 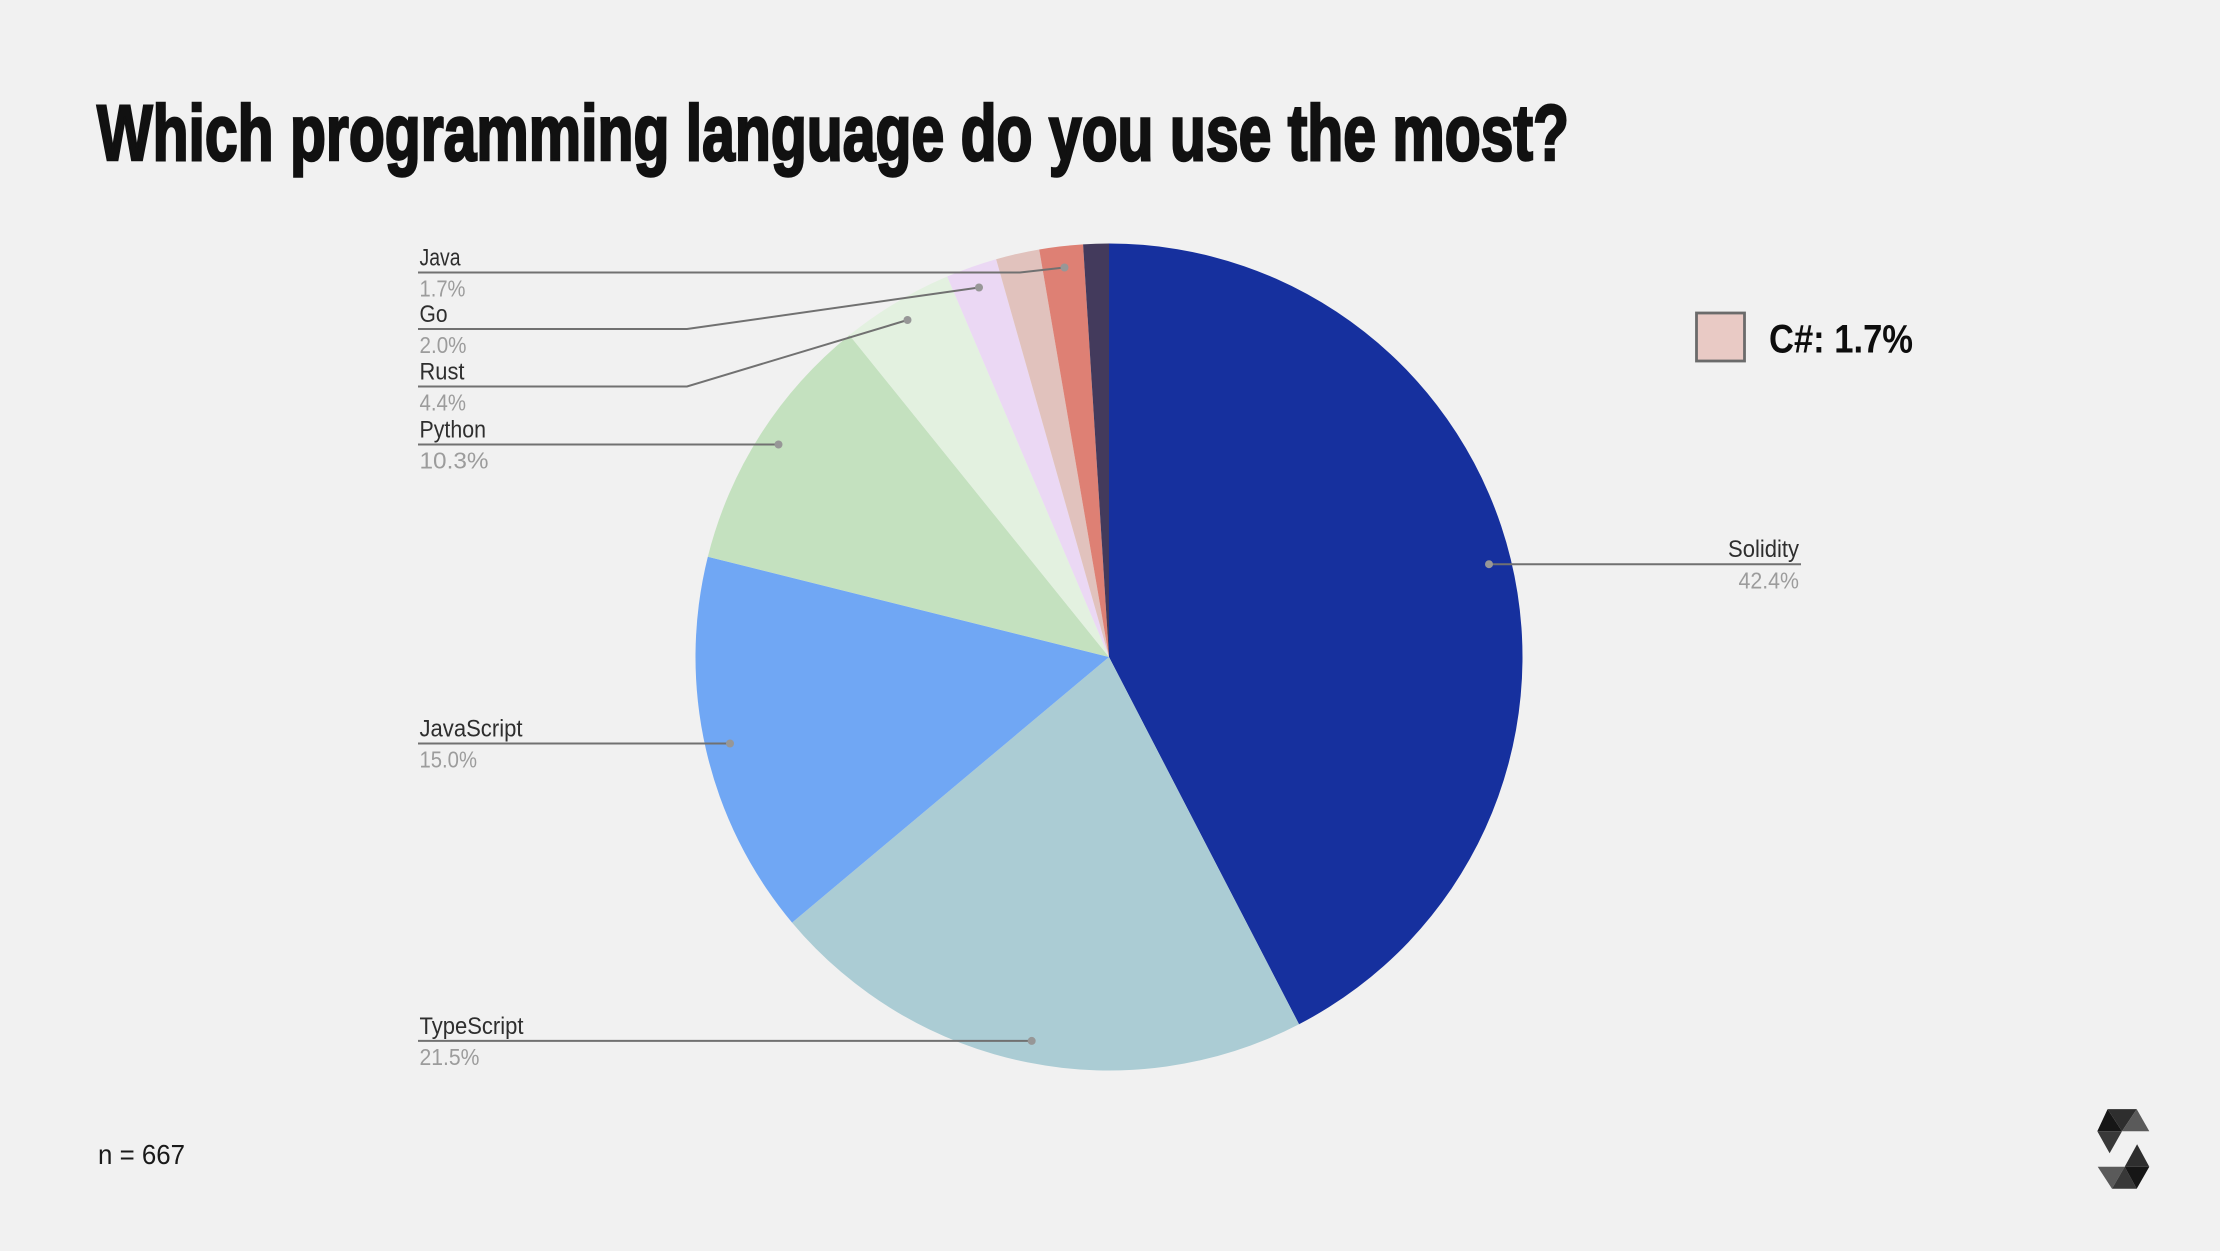 What do you see at coordinates (472, 1026) in the screenshot?
I see `svg-text: TypeScript` at bounding box center [472, 1026].